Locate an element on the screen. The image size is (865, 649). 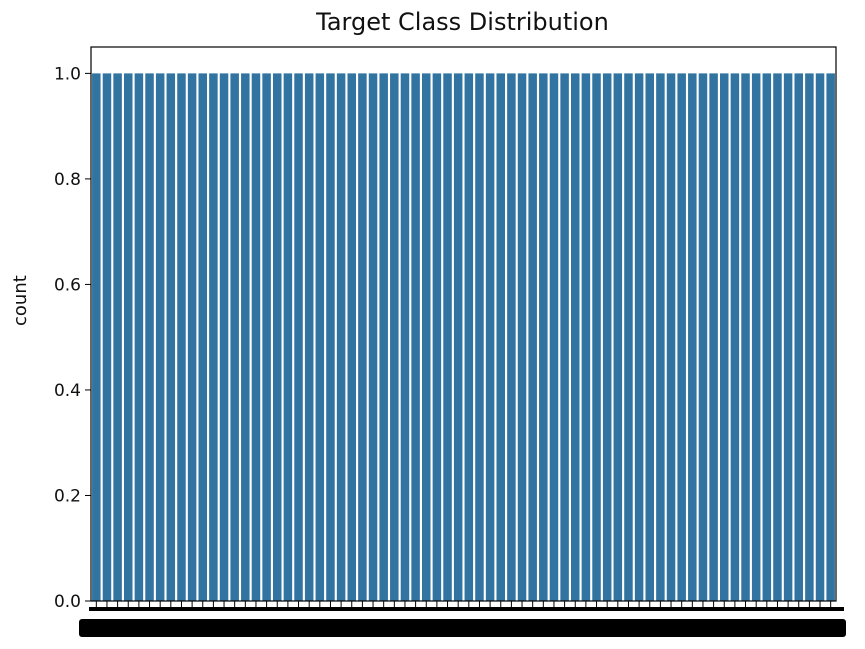
x-axis is located at coordinates (462, 619).